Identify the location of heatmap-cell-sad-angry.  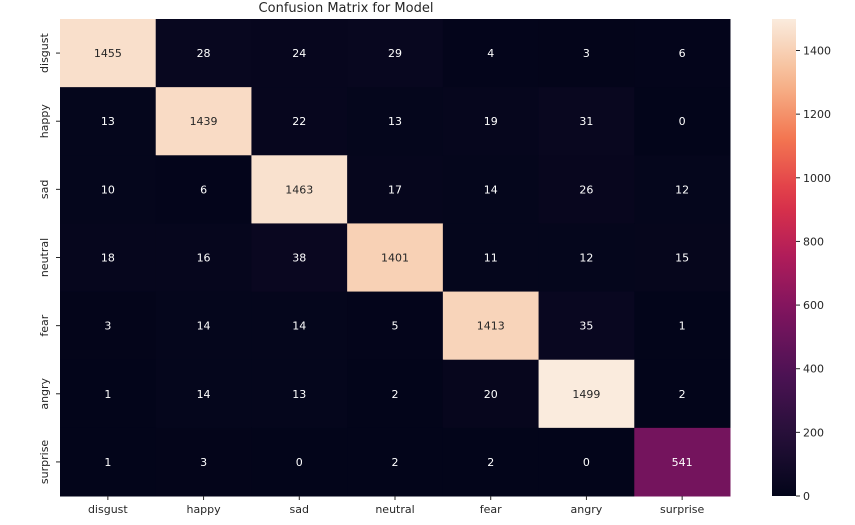
(586, 189).